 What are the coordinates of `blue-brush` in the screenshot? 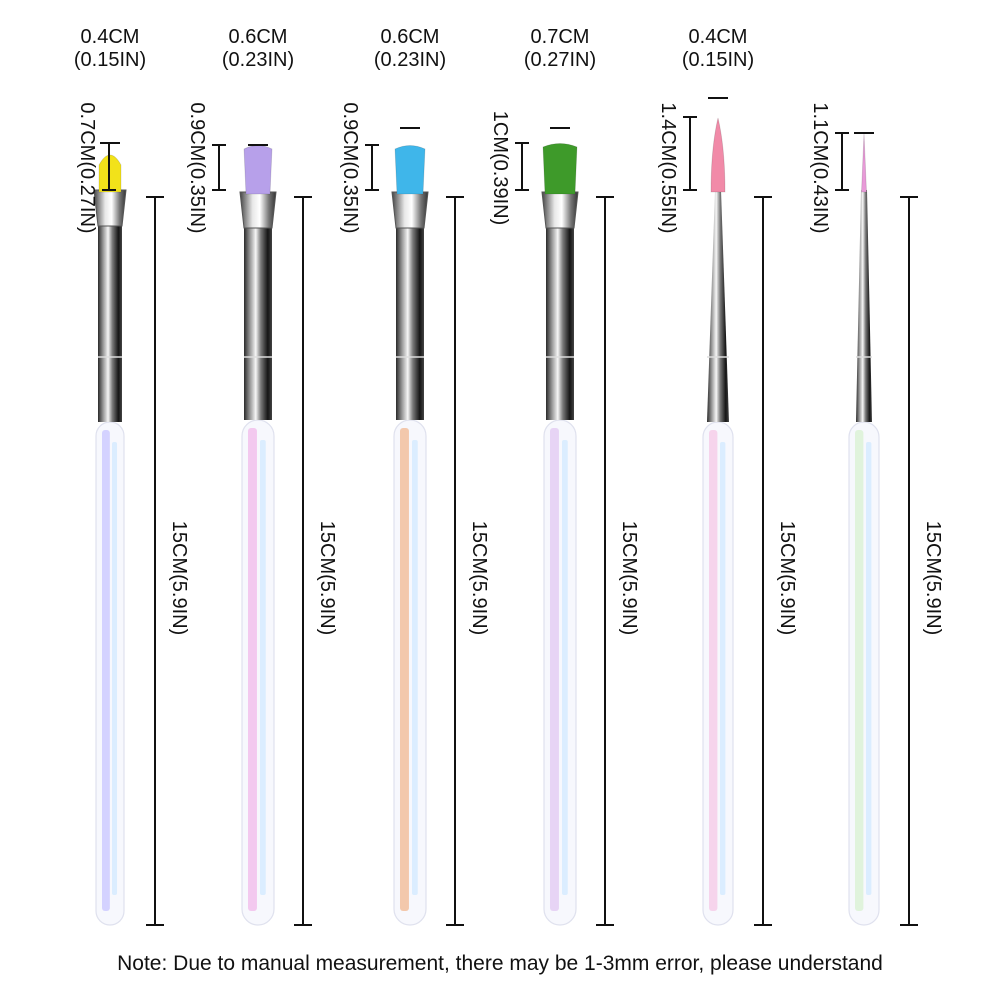 It's located at (410, 535).